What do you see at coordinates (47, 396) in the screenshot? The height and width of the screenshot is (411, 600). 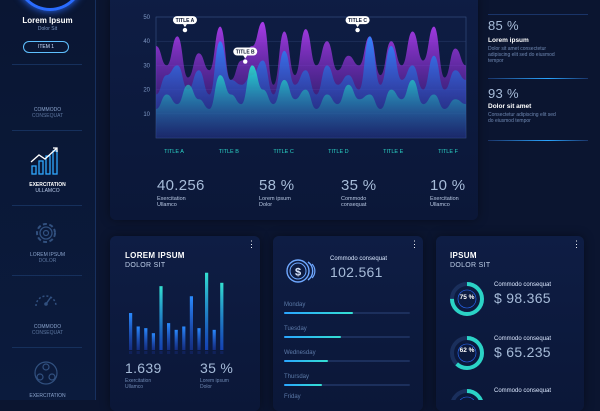 I see `sidebar-item-exercitation-2: EXERCITATION` at bounding box center [47, 396].